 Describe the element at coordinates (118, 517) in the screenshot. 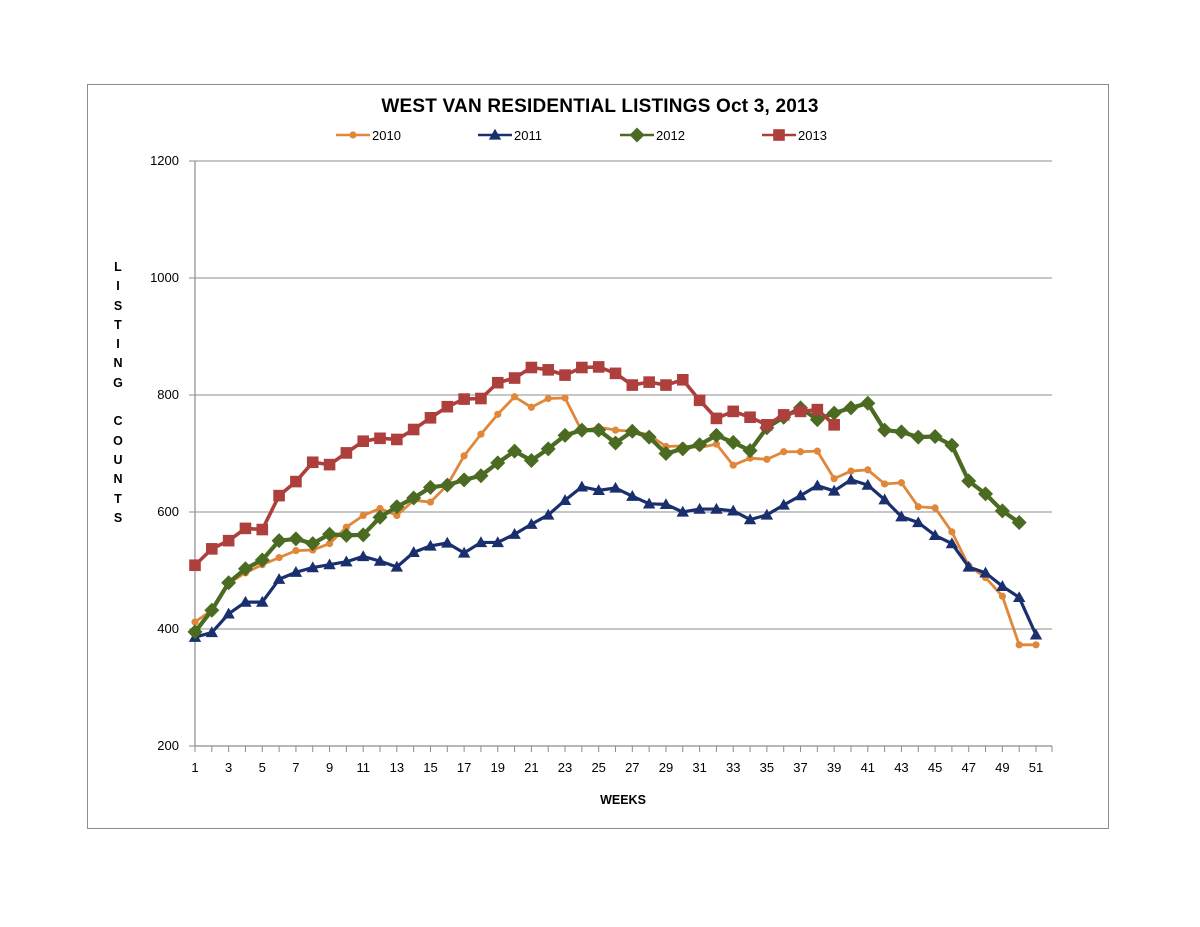

I see `y-axis-label-letter-13: S` at that location.